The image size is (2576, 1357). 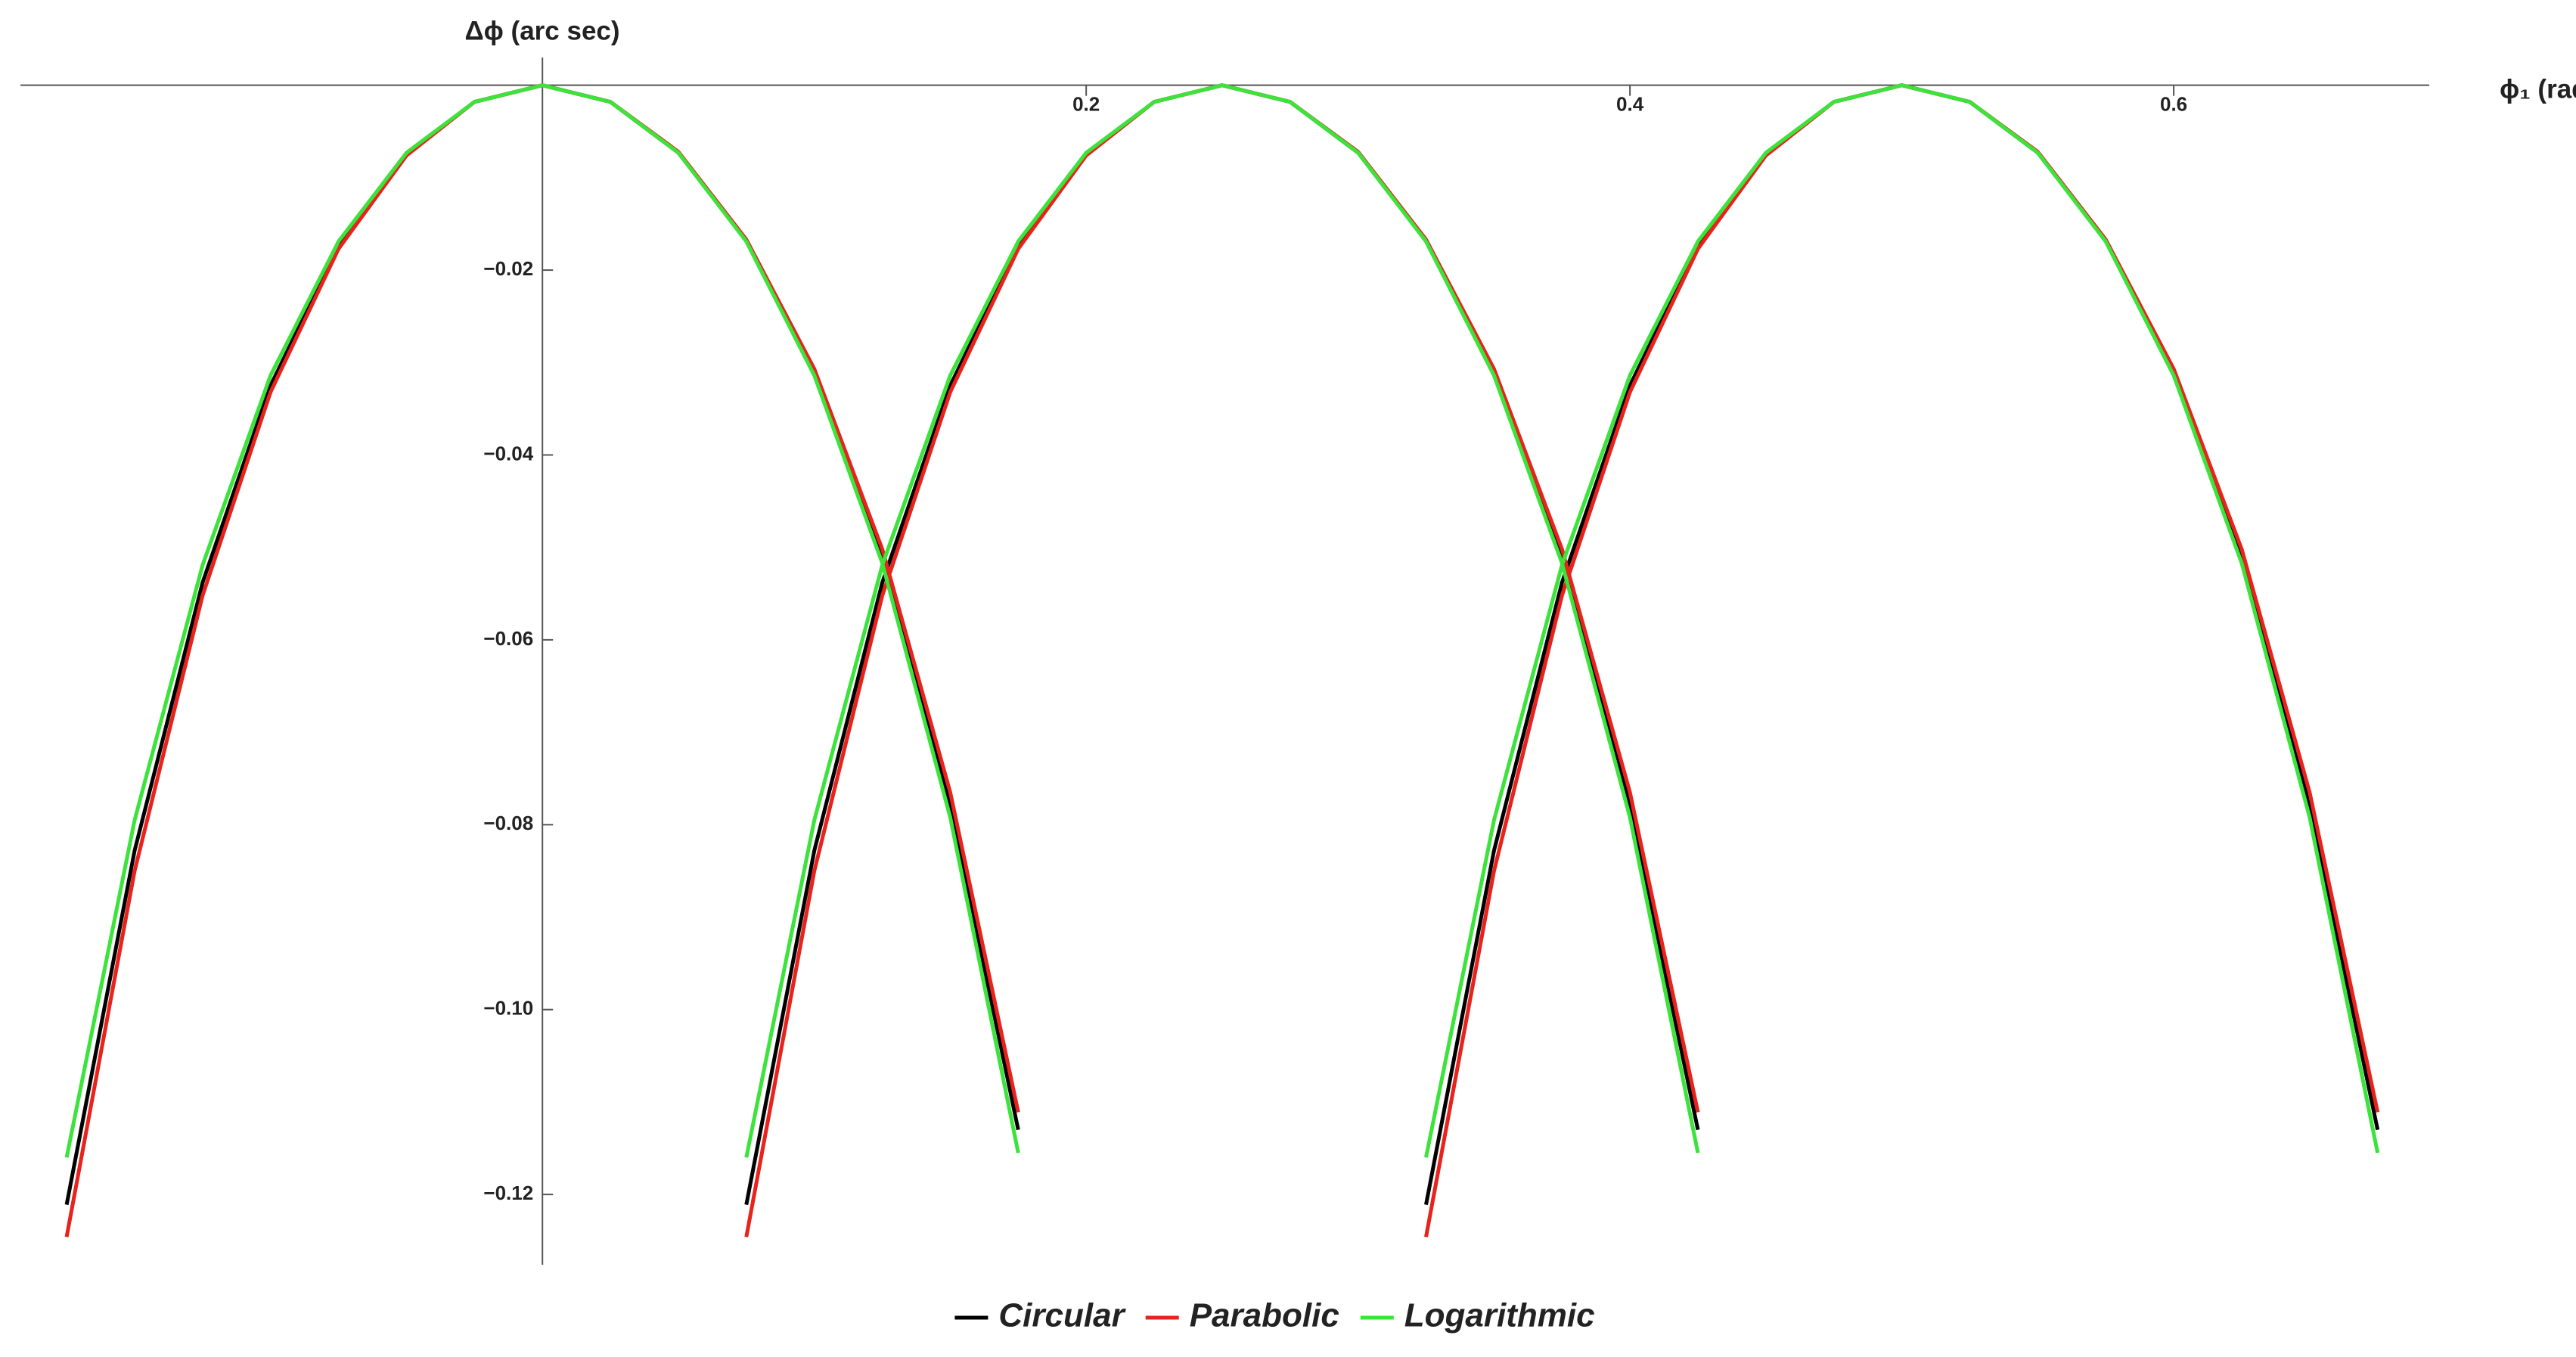 What do you see at coordinates (508, 638) in the screenshot?
I see `y-tick-label: −0.06` at bounding box center [508, 638].